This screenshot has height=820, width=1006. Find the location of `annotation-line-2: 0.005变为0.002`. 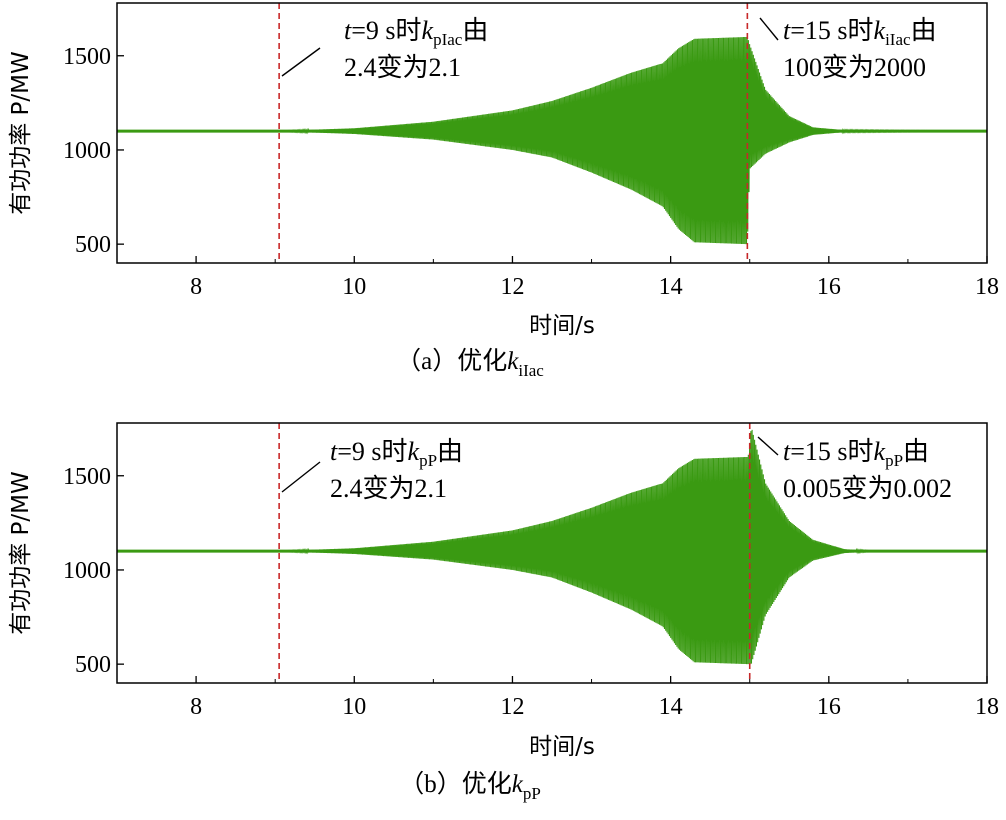

annotation-line-2: 0.005变为0.002 is located at coordinates (867, 488).